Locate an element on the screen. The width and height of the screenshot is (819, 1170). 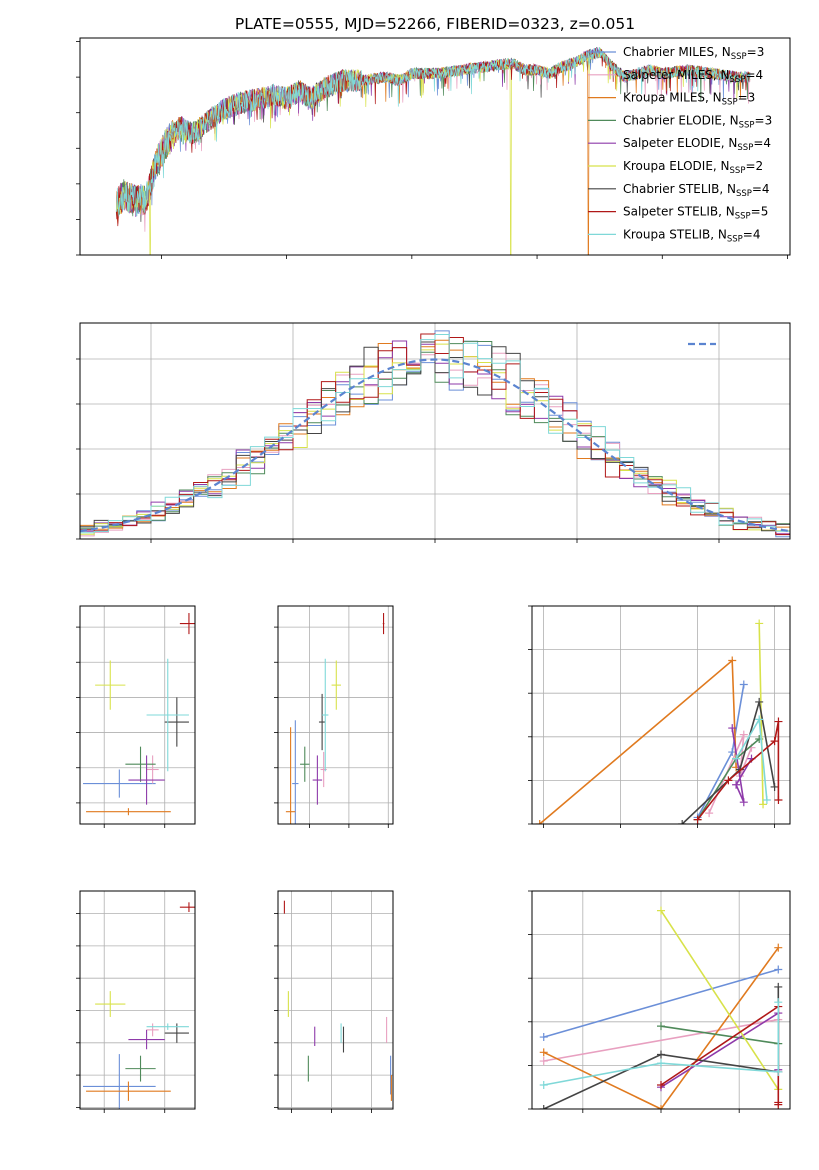
panel-mass-vs-ebv is located at coordinates (334, 1001).